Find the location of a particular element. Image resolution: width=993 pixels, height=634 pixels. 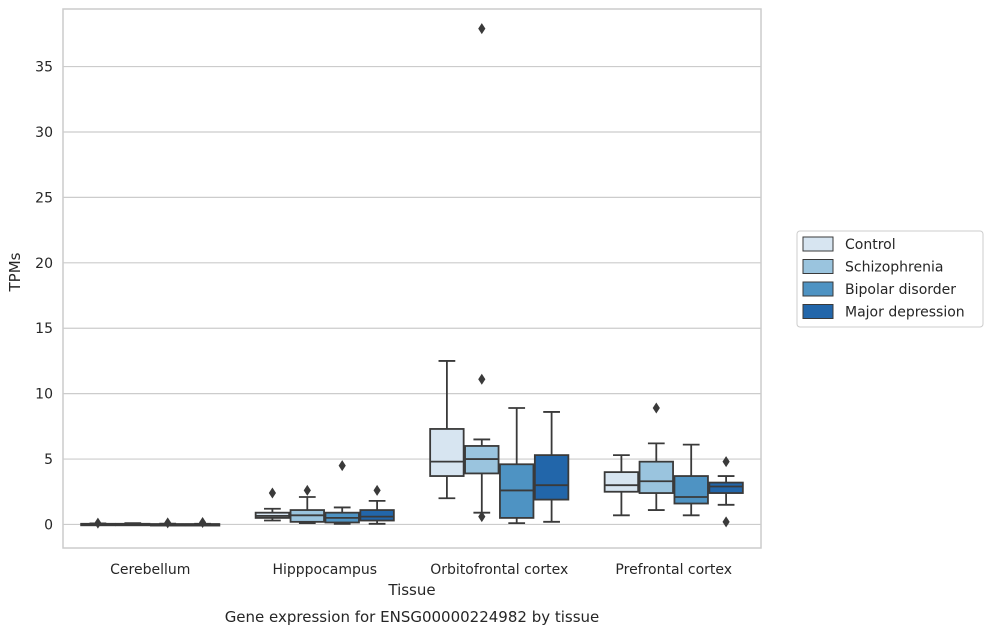

legend-label-2: Bipolar disorder is located at coordinates (900, 290).